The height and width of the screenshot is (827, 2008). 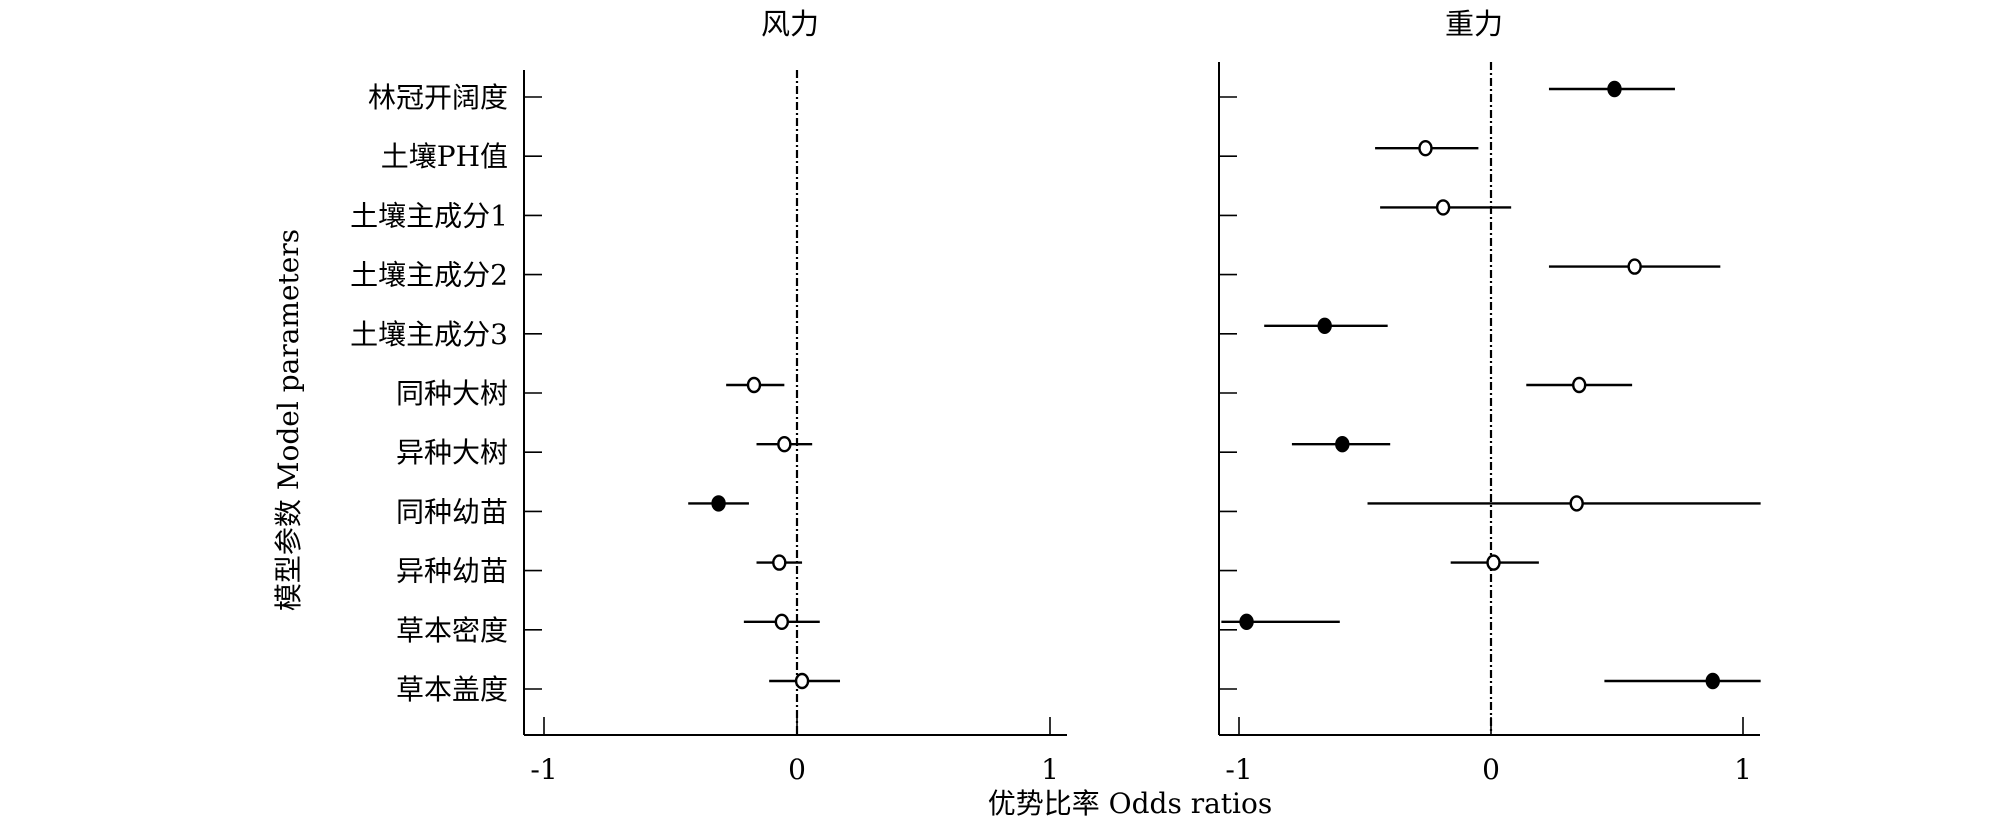 I want to click on row-label: 异种大树, so click(x=452, y=452).